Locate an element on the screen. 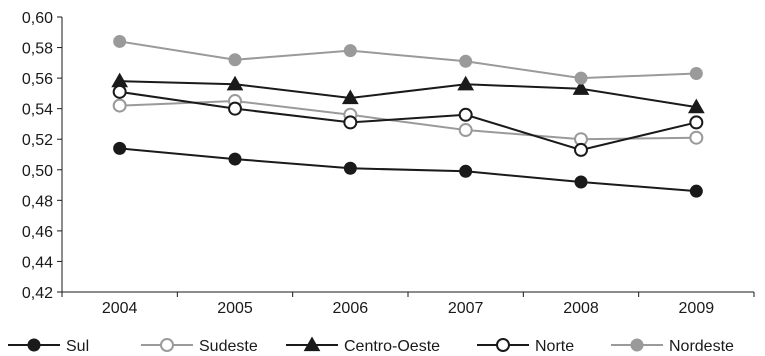 The height and width of the screenshot is (356, 765). legend-item-centro-oeste: Centro-Oeste is located at coordinates (363, 345).